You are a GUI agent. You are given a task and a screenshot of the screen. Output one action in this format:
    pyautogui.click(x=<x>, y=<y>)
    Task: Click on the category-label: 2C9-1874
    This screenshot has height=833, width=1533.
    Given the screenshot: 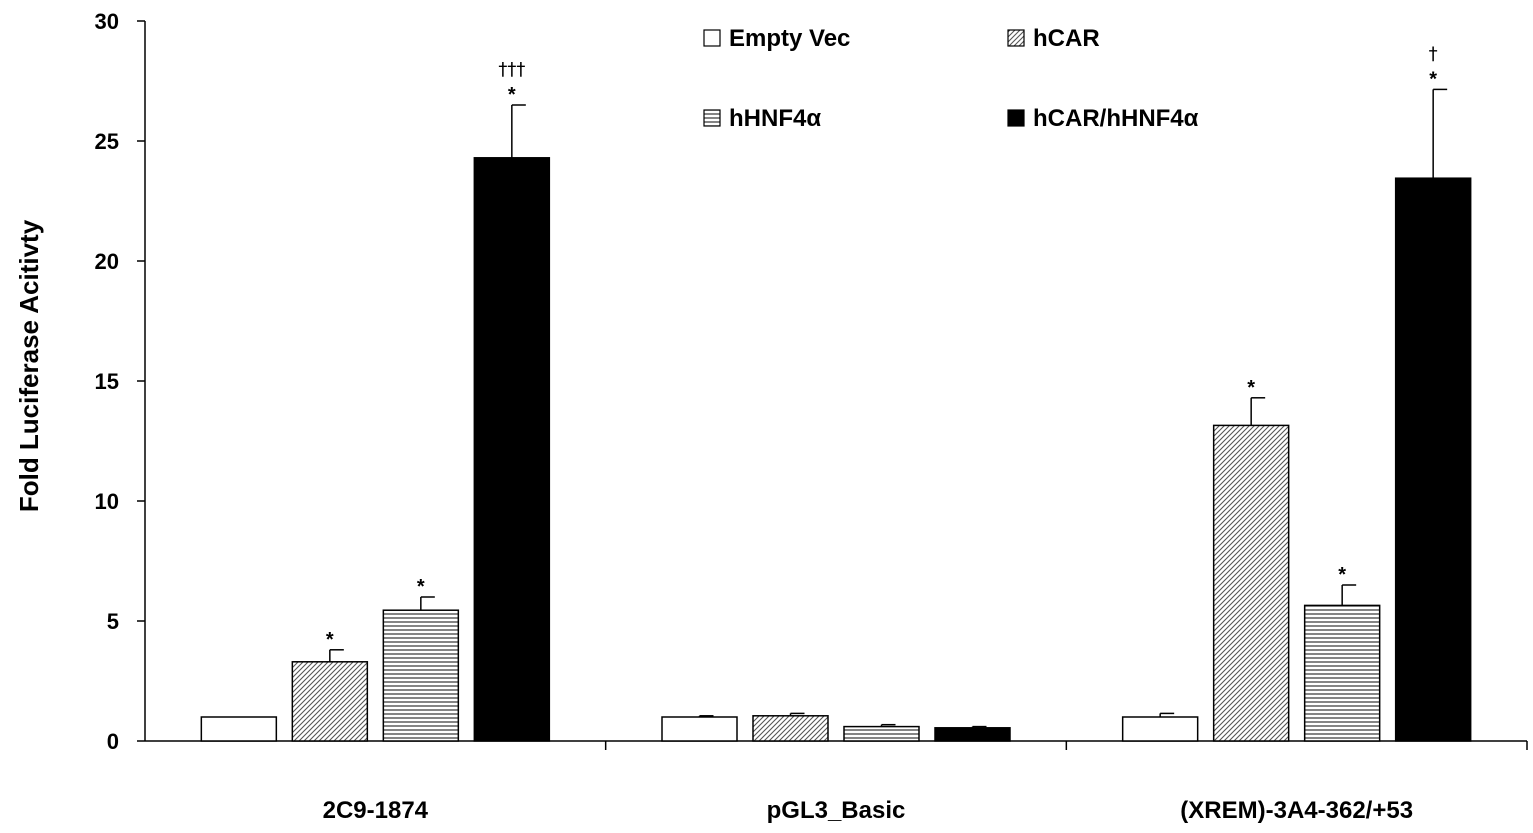 What is the action you would take?
    pyautogui.click(x=376, y=810)
    